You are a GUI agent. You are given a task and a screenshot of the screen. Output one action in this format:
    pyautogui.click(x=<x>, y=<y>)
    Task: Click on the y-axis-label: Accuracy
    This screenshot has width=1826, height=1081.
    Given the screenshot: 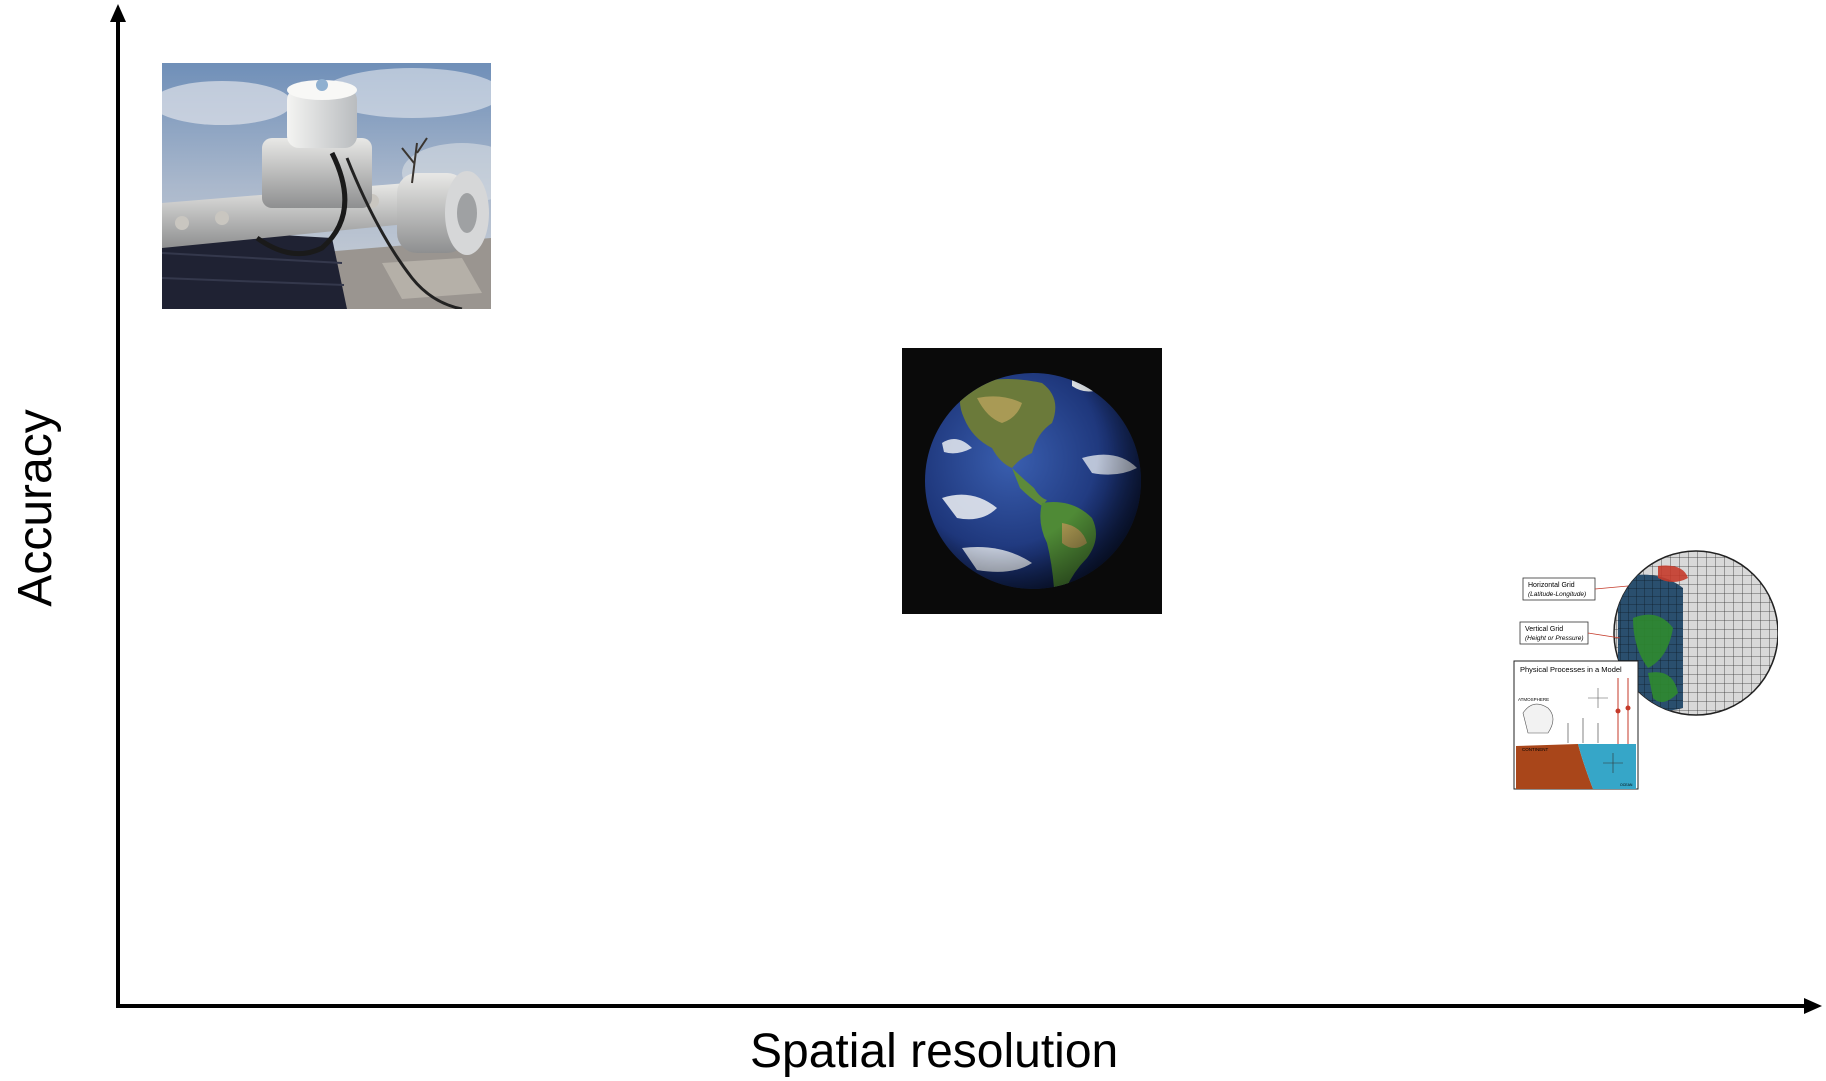 What is the action you would take?
    pyautogui.click(x=35, y=508)
    